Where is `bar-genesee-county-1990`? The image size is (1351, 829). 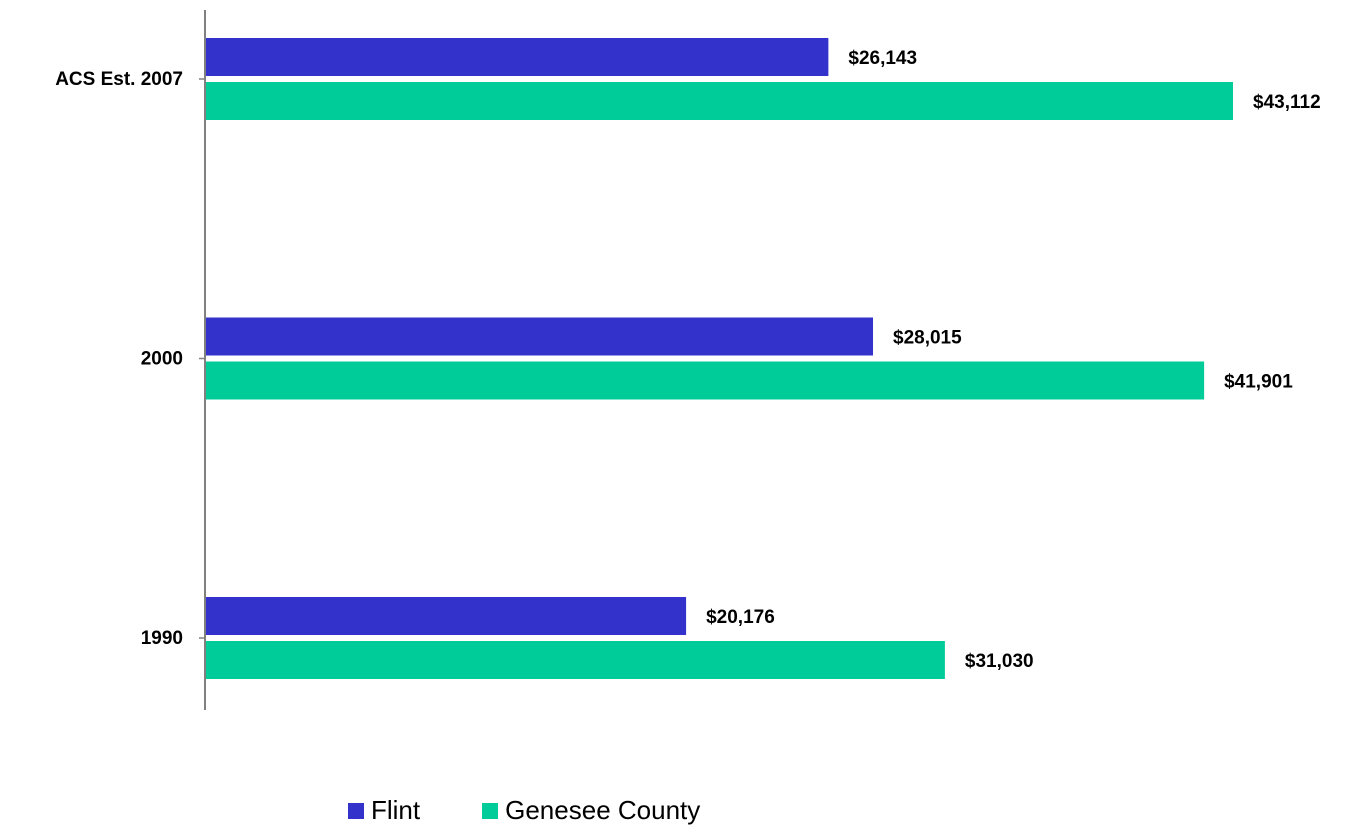
bar-genesee-county-1990 is located at coordinates (575, 660).